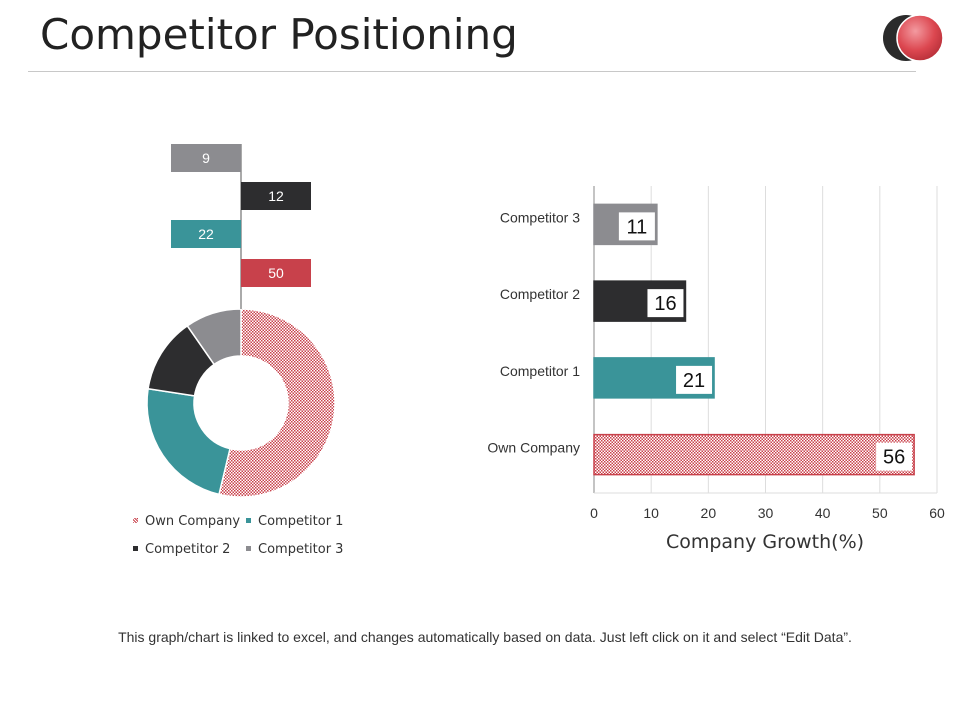  I want to click on x-tick-label: 10, so click(651, 513).